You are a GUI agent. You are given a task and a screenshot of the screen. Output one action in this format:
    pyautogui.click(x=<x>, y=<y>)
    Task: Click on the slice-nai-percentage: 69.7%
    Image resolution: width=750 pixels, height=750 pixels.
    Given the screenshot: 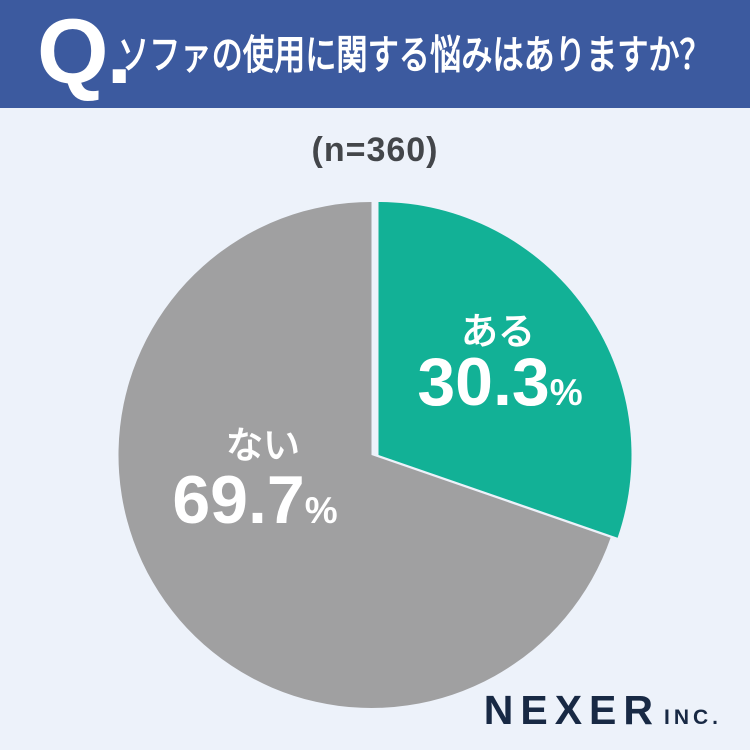 What is the action you would take?
    pyautogui.click(x=254, y=500)
    